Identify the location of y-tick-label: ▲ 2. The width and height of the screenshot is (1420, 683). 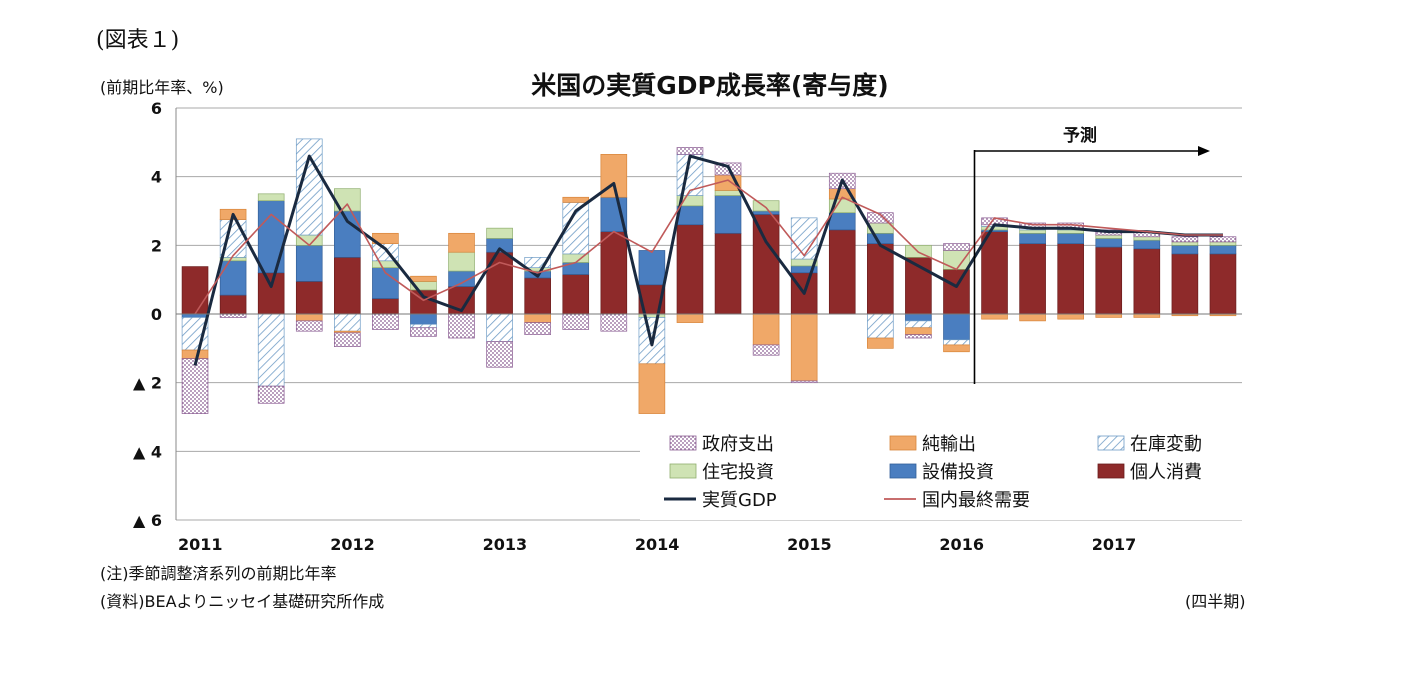
(147, 383).